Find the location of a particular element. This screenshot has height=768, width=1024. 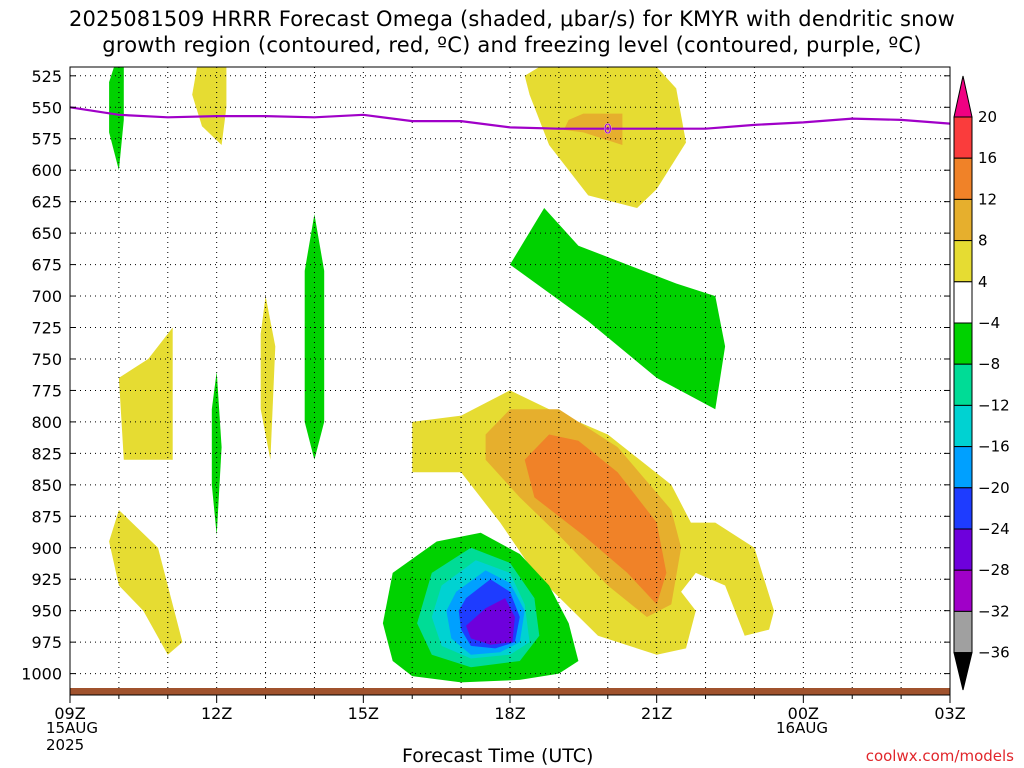

x-tick-label-15Z: 15Z is located at coordinates (363, 713).